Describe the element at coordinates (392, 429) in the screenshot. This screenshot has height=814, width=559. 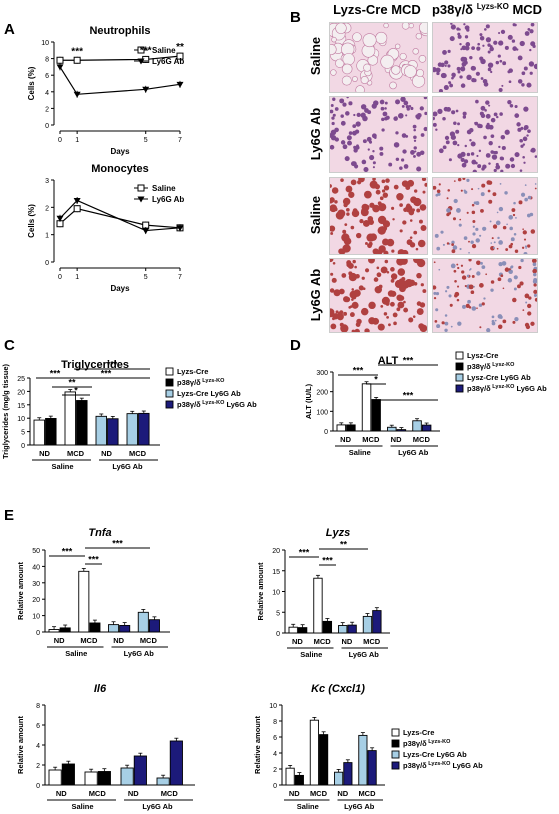
I see `alt-bar` at that location.